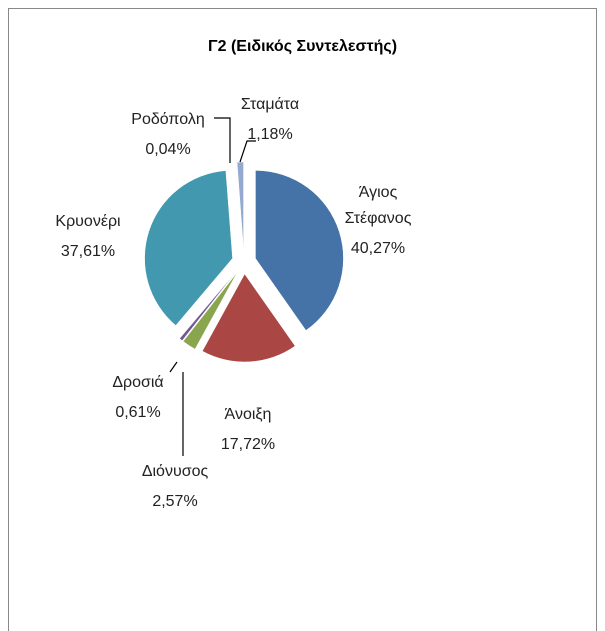 The height and width of the screenshot is (631, 605). What do you see at coordinates (248, 444) in the screenshot?
I see `percent-label: 17,72%` at bounding box center [248, 444].